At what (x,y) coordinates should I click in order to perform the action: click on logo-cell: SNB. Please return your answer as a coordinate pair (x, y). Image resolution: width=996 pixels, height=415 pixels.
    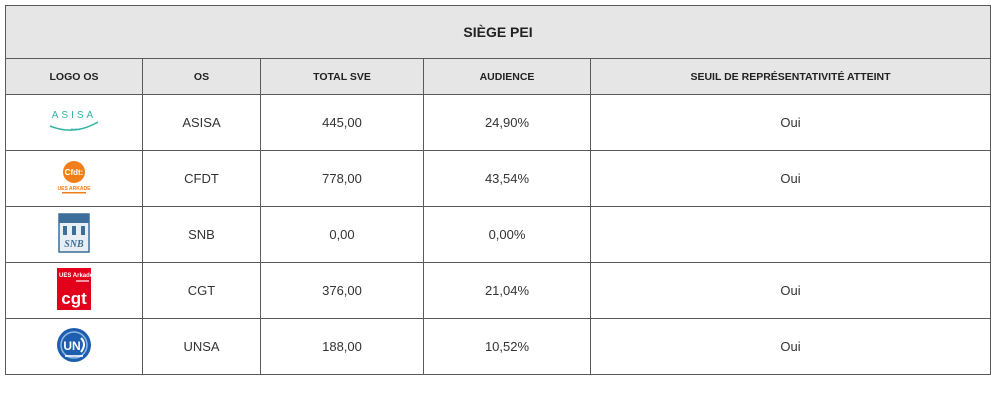
    Looking at the image, I should click on (74, 234).